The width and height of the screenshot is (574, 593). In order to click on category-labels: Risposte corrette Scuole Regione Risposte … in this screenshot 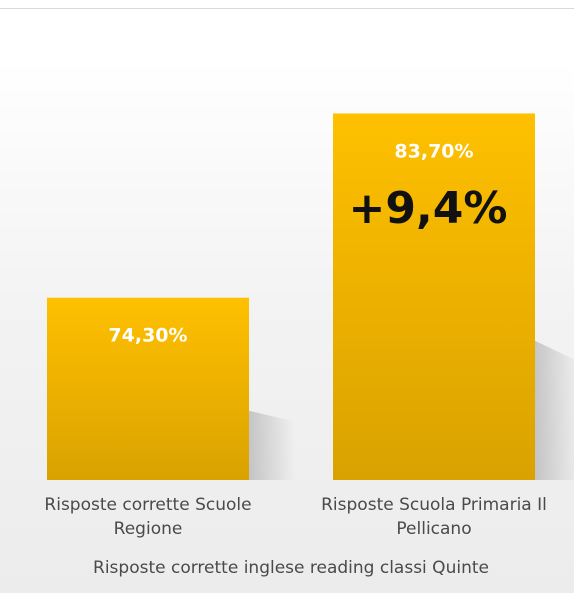, I will do `click(295, 517)`.